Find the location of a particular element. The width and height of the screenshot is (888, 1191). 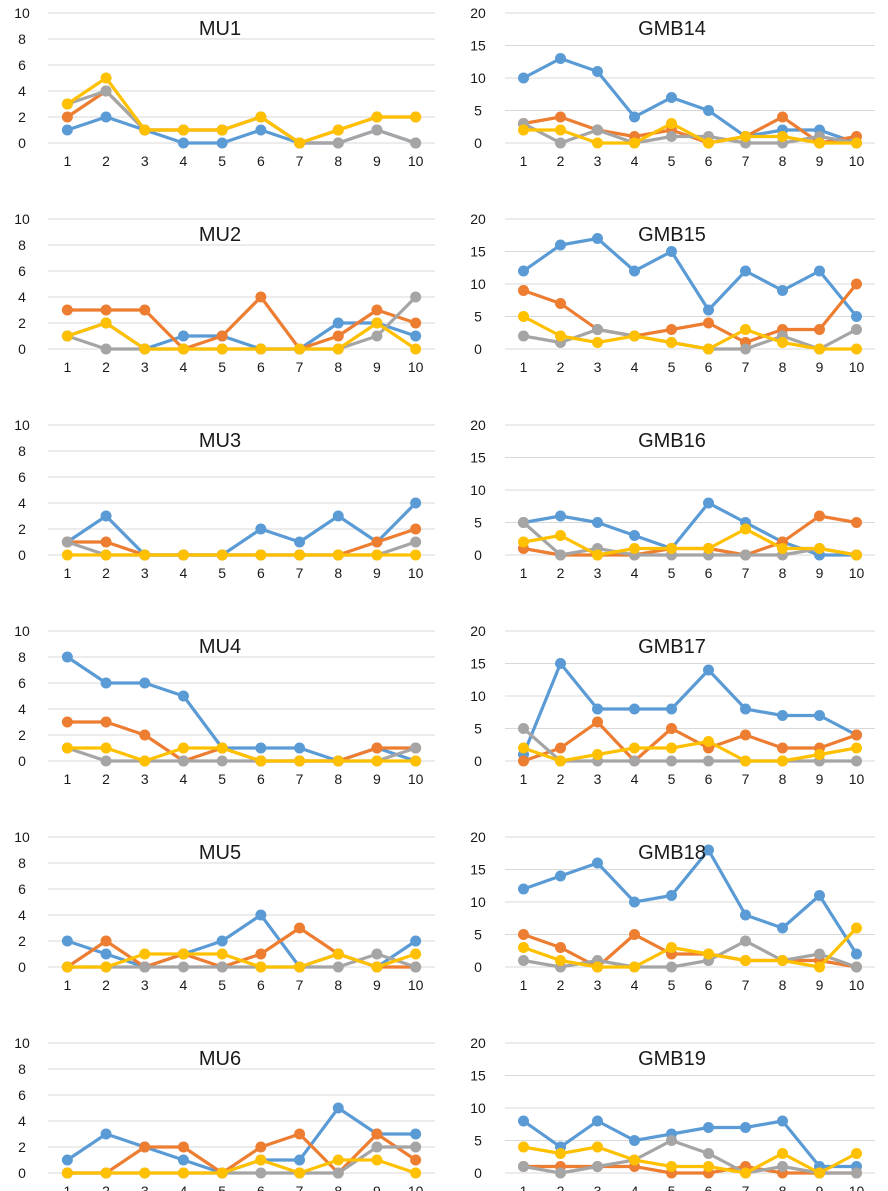

chart-title: GMB14 is located at coordinates (672, 29).